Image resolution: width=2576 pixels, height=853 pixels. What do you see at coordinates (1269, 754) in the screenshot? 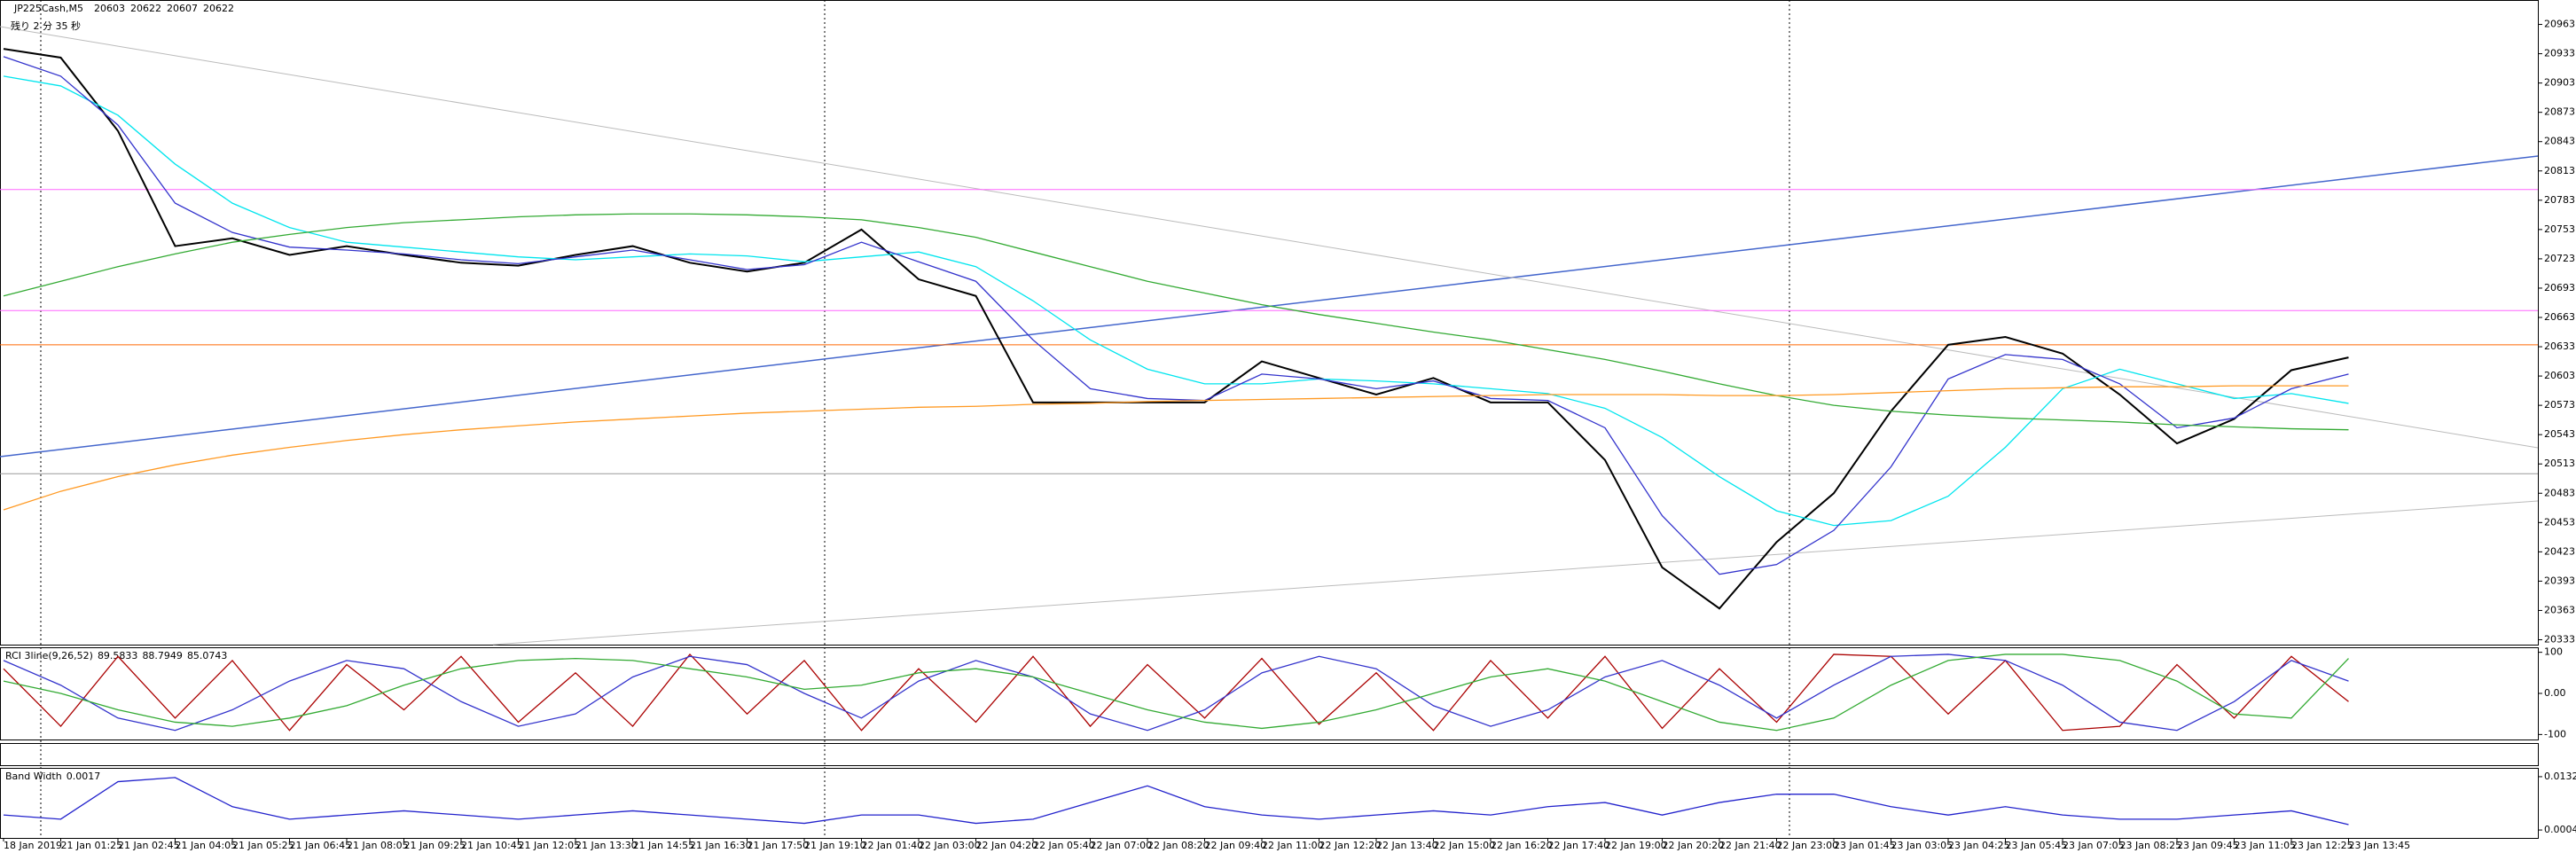
I see `empty-panel` at bounding box center [1269, 754].